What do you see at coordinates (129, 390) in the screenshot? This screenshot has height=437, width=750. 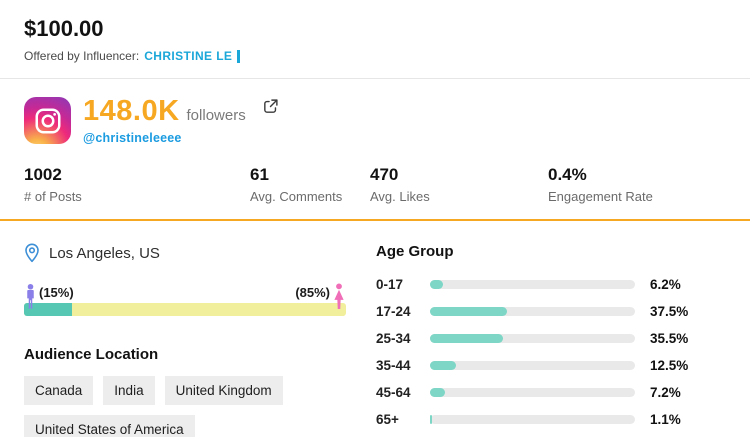 I see `location-tag: India` at bounding box center [129, 390].